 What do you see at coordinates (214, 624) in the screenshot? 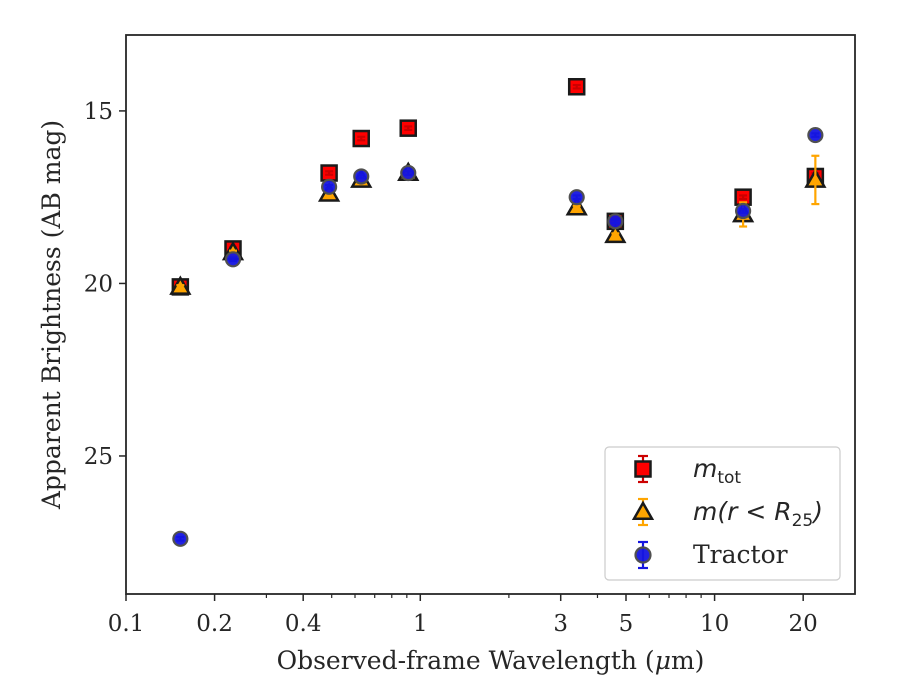
I see `x-tick-label-1: 0.2` at bounding box center [214, 624].